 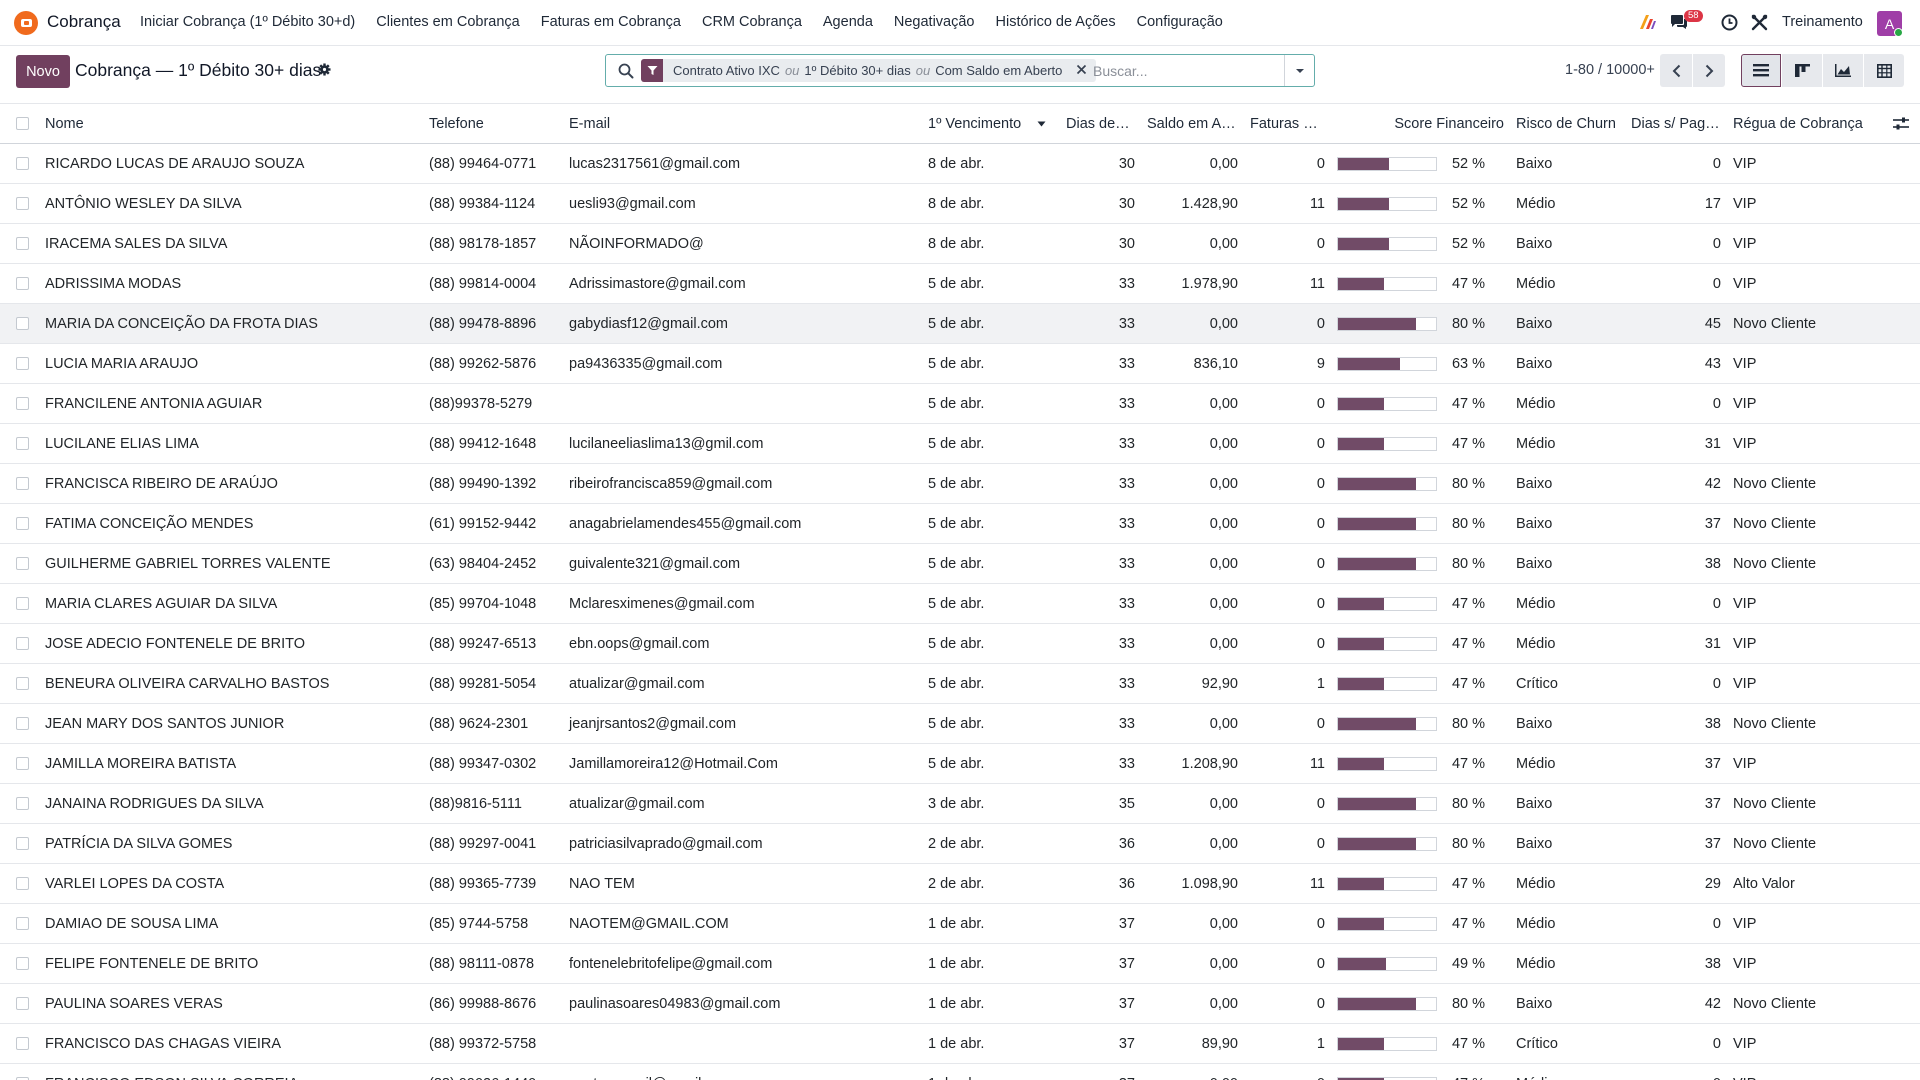 What do you see at coordinates (248, 22) in the screenshot?
I see `menu-item-iniciar-cobranca: Iniciar Cobrança (1º Débito 30+d)` at bounding box center [248, 22].